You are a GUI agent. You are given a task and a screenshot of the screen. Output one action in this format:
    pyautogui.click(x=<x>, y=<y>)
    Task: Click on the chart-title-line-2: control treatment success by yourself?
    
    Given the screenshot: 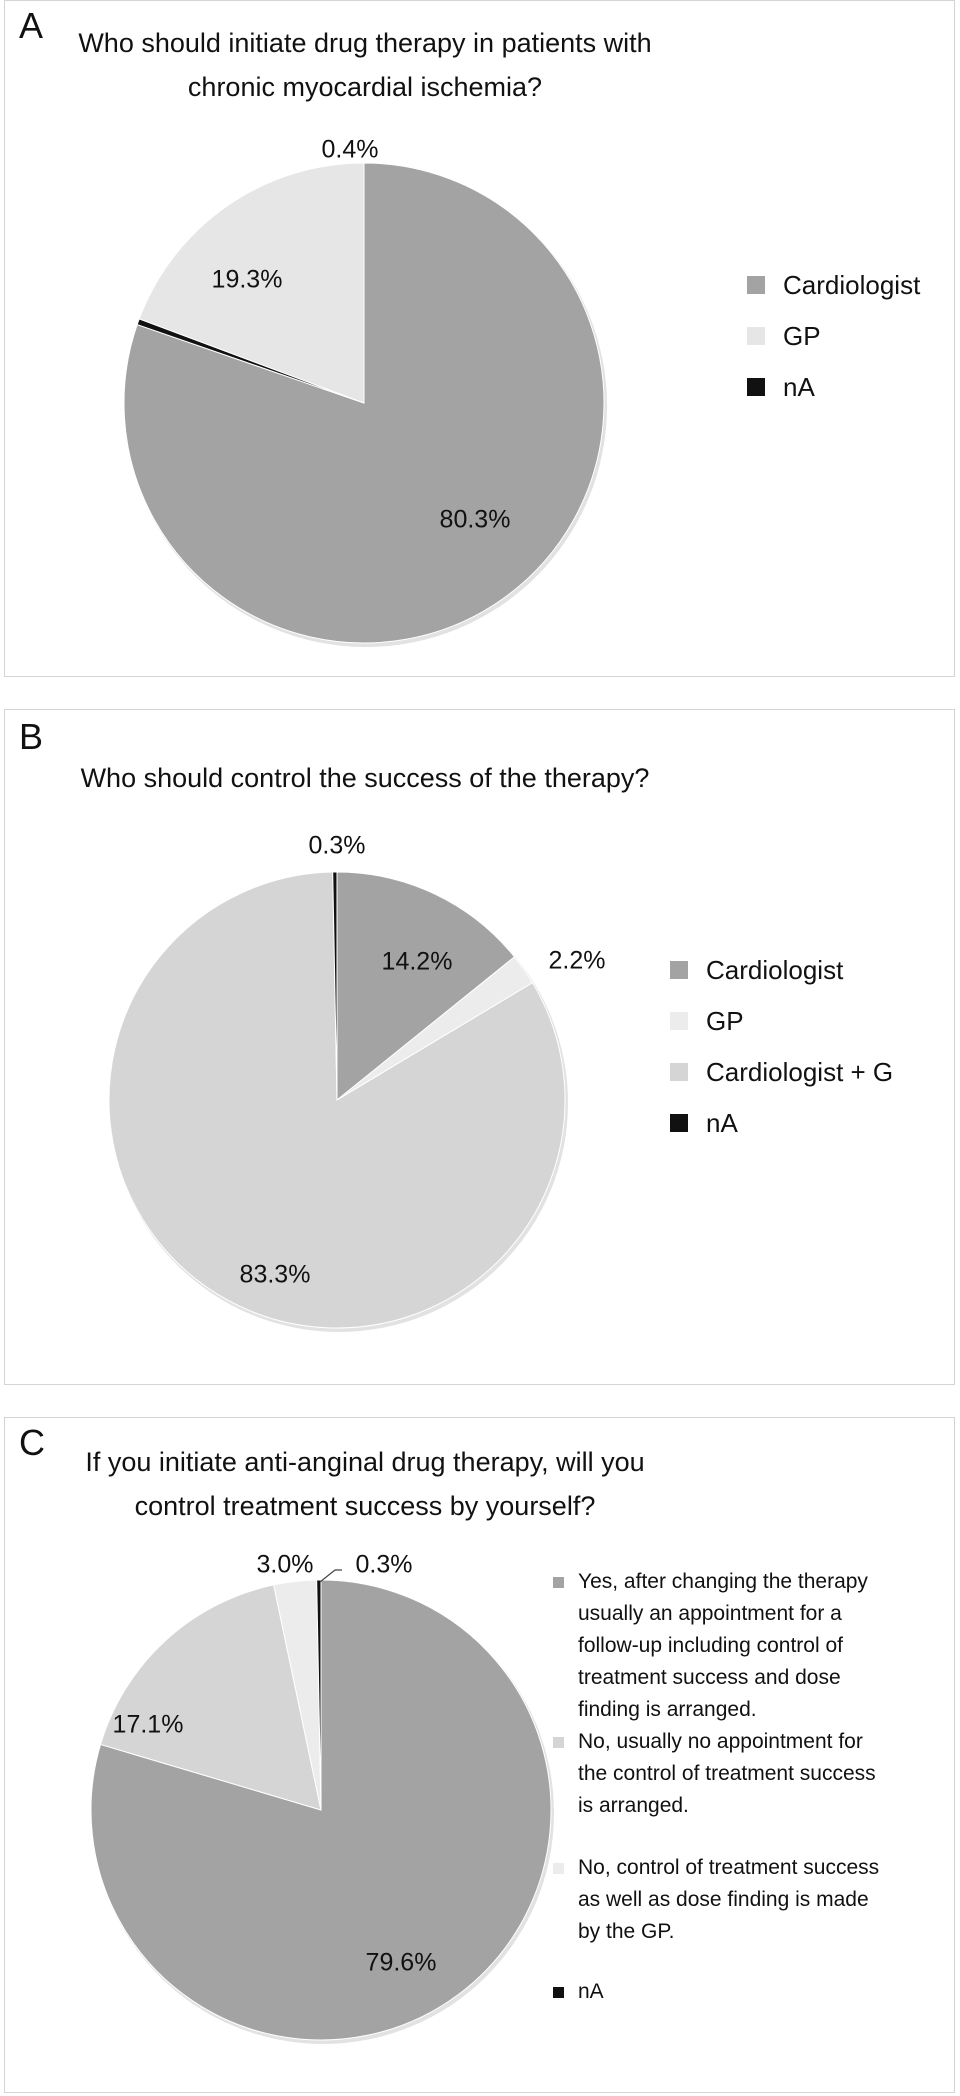 What is the action you would take?
    pyautogui.click(x=365, y=1506)
    